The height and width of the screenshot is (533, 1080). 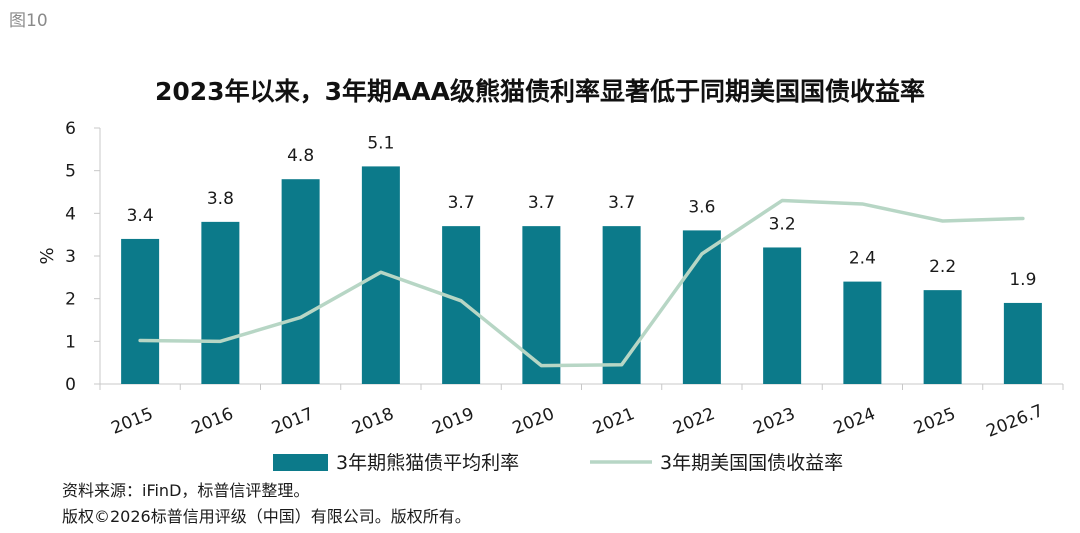 What do you see at coordinates (862, 259) in the screenshot?
I see `bar-value-label: 2.4` at bounding box center [862, 259].